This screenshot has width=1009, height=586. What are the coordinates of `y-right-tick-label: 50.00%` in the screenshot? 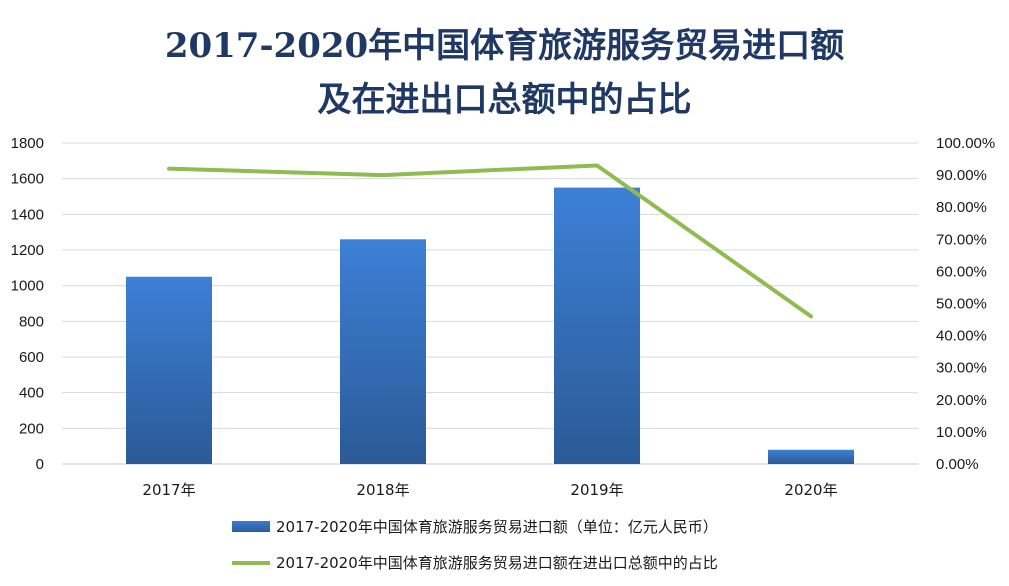 It's located at (961, 304).